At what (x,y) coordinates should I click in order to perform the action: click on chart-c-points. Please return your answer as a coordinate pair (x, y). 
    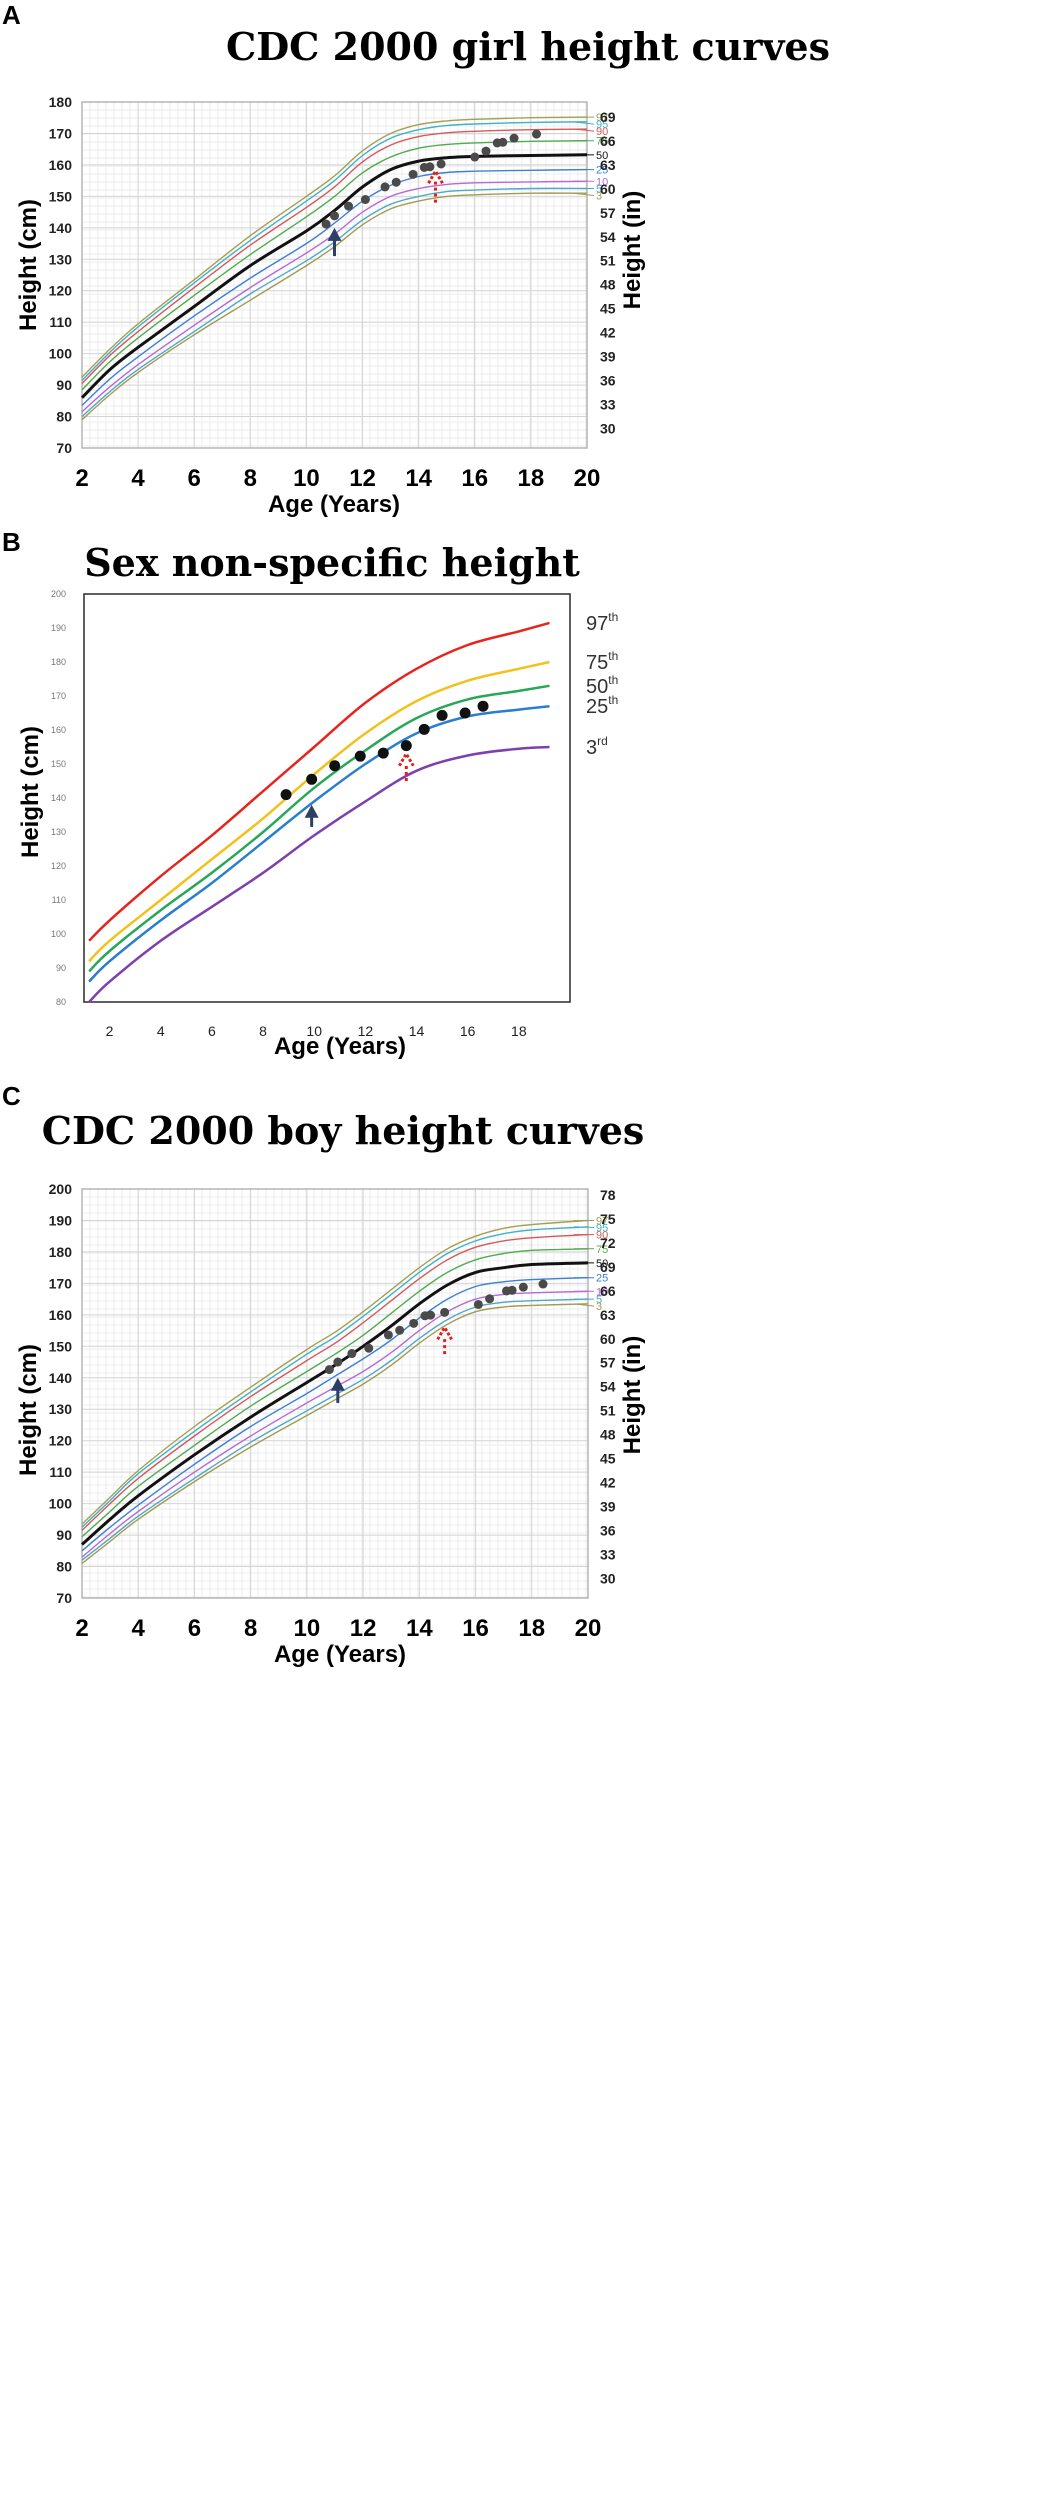
    Looking at the image, I should click on (436, 1327).